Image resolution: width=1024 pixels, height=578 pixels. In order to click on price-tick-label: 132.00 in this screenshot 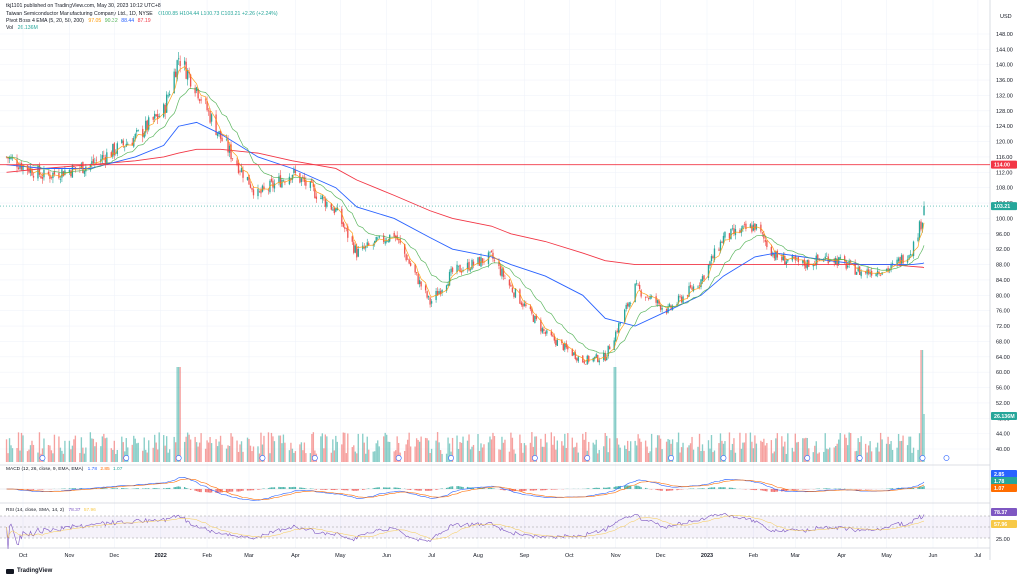, I will do `click(1004, 96)`.